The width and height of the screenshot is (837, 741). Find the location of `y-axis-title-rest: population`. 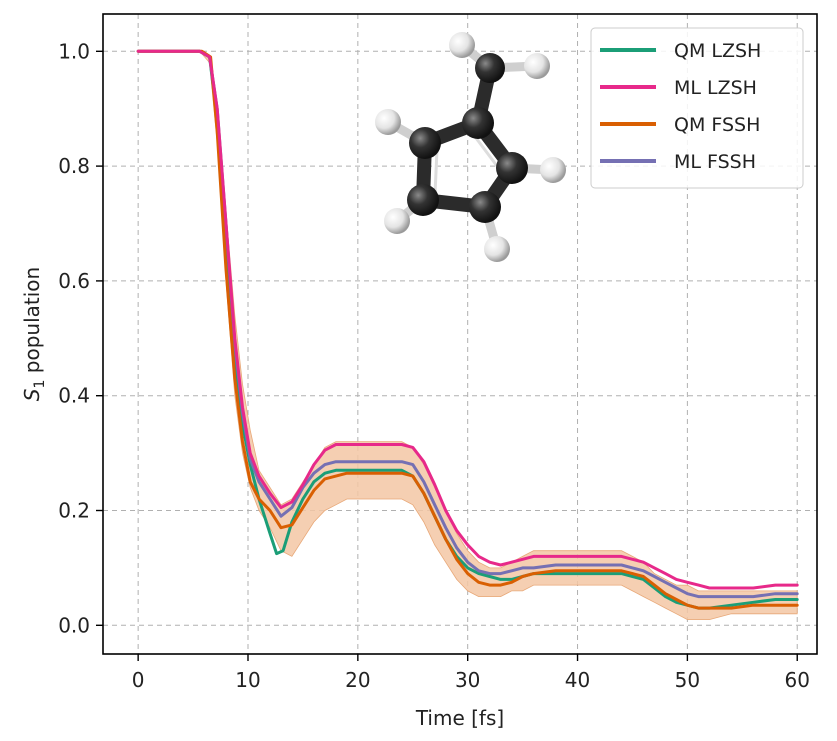

y-axis-title-rest: population is located at coordinates (32, 323).